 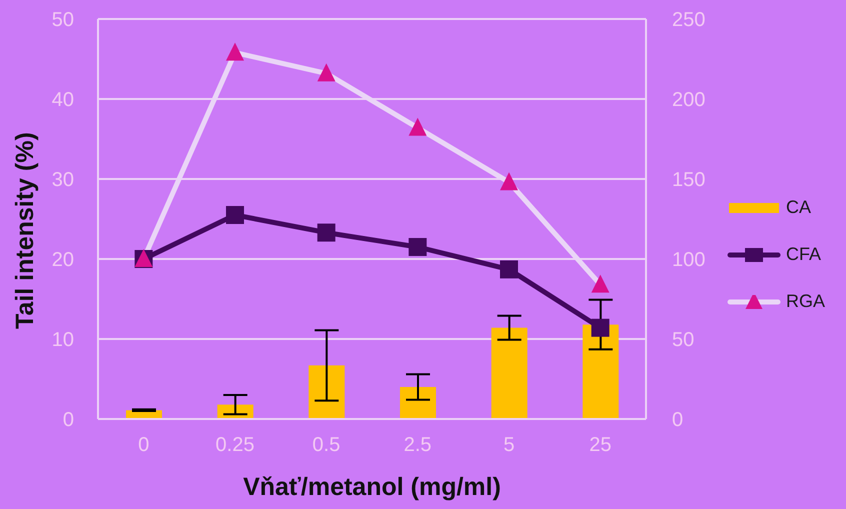 What do you see at coordinates (326, 445) in the screenshot?
I see `x-tick-label: 0.5` at bounding box center [326, 445].